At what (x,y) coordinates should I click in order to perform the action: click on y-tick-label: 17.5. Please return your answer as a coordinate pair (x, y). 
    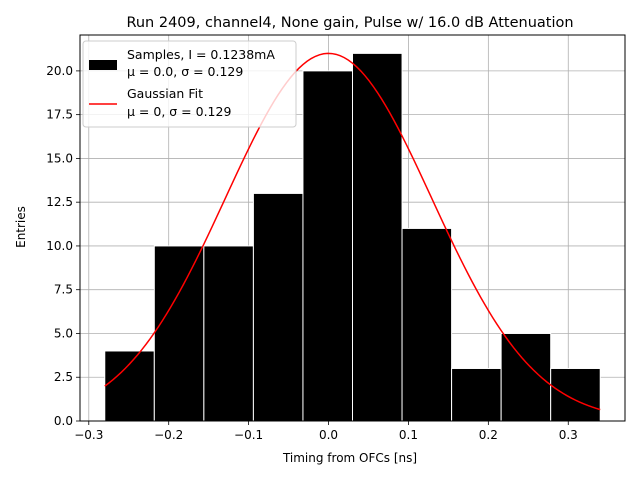
    Looking at the image, I should click on (59, 115).